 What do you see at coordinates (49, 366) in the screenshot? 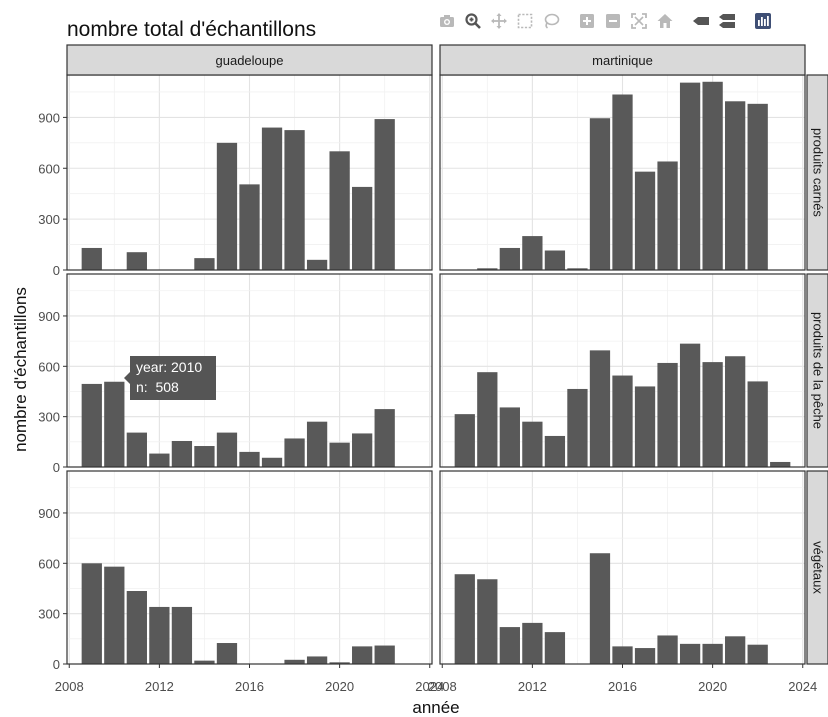
I see `y-tick-label: 600` at bounding box center [49, 366].